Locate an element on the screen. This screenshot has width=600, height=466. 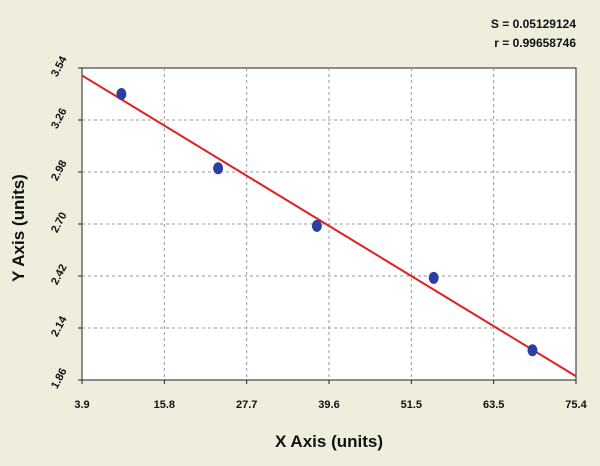
y-tick-labels: 1.86 2.14 2.42 2.70 2.98 3.26 3.54 is located at coordinates (65, 222).